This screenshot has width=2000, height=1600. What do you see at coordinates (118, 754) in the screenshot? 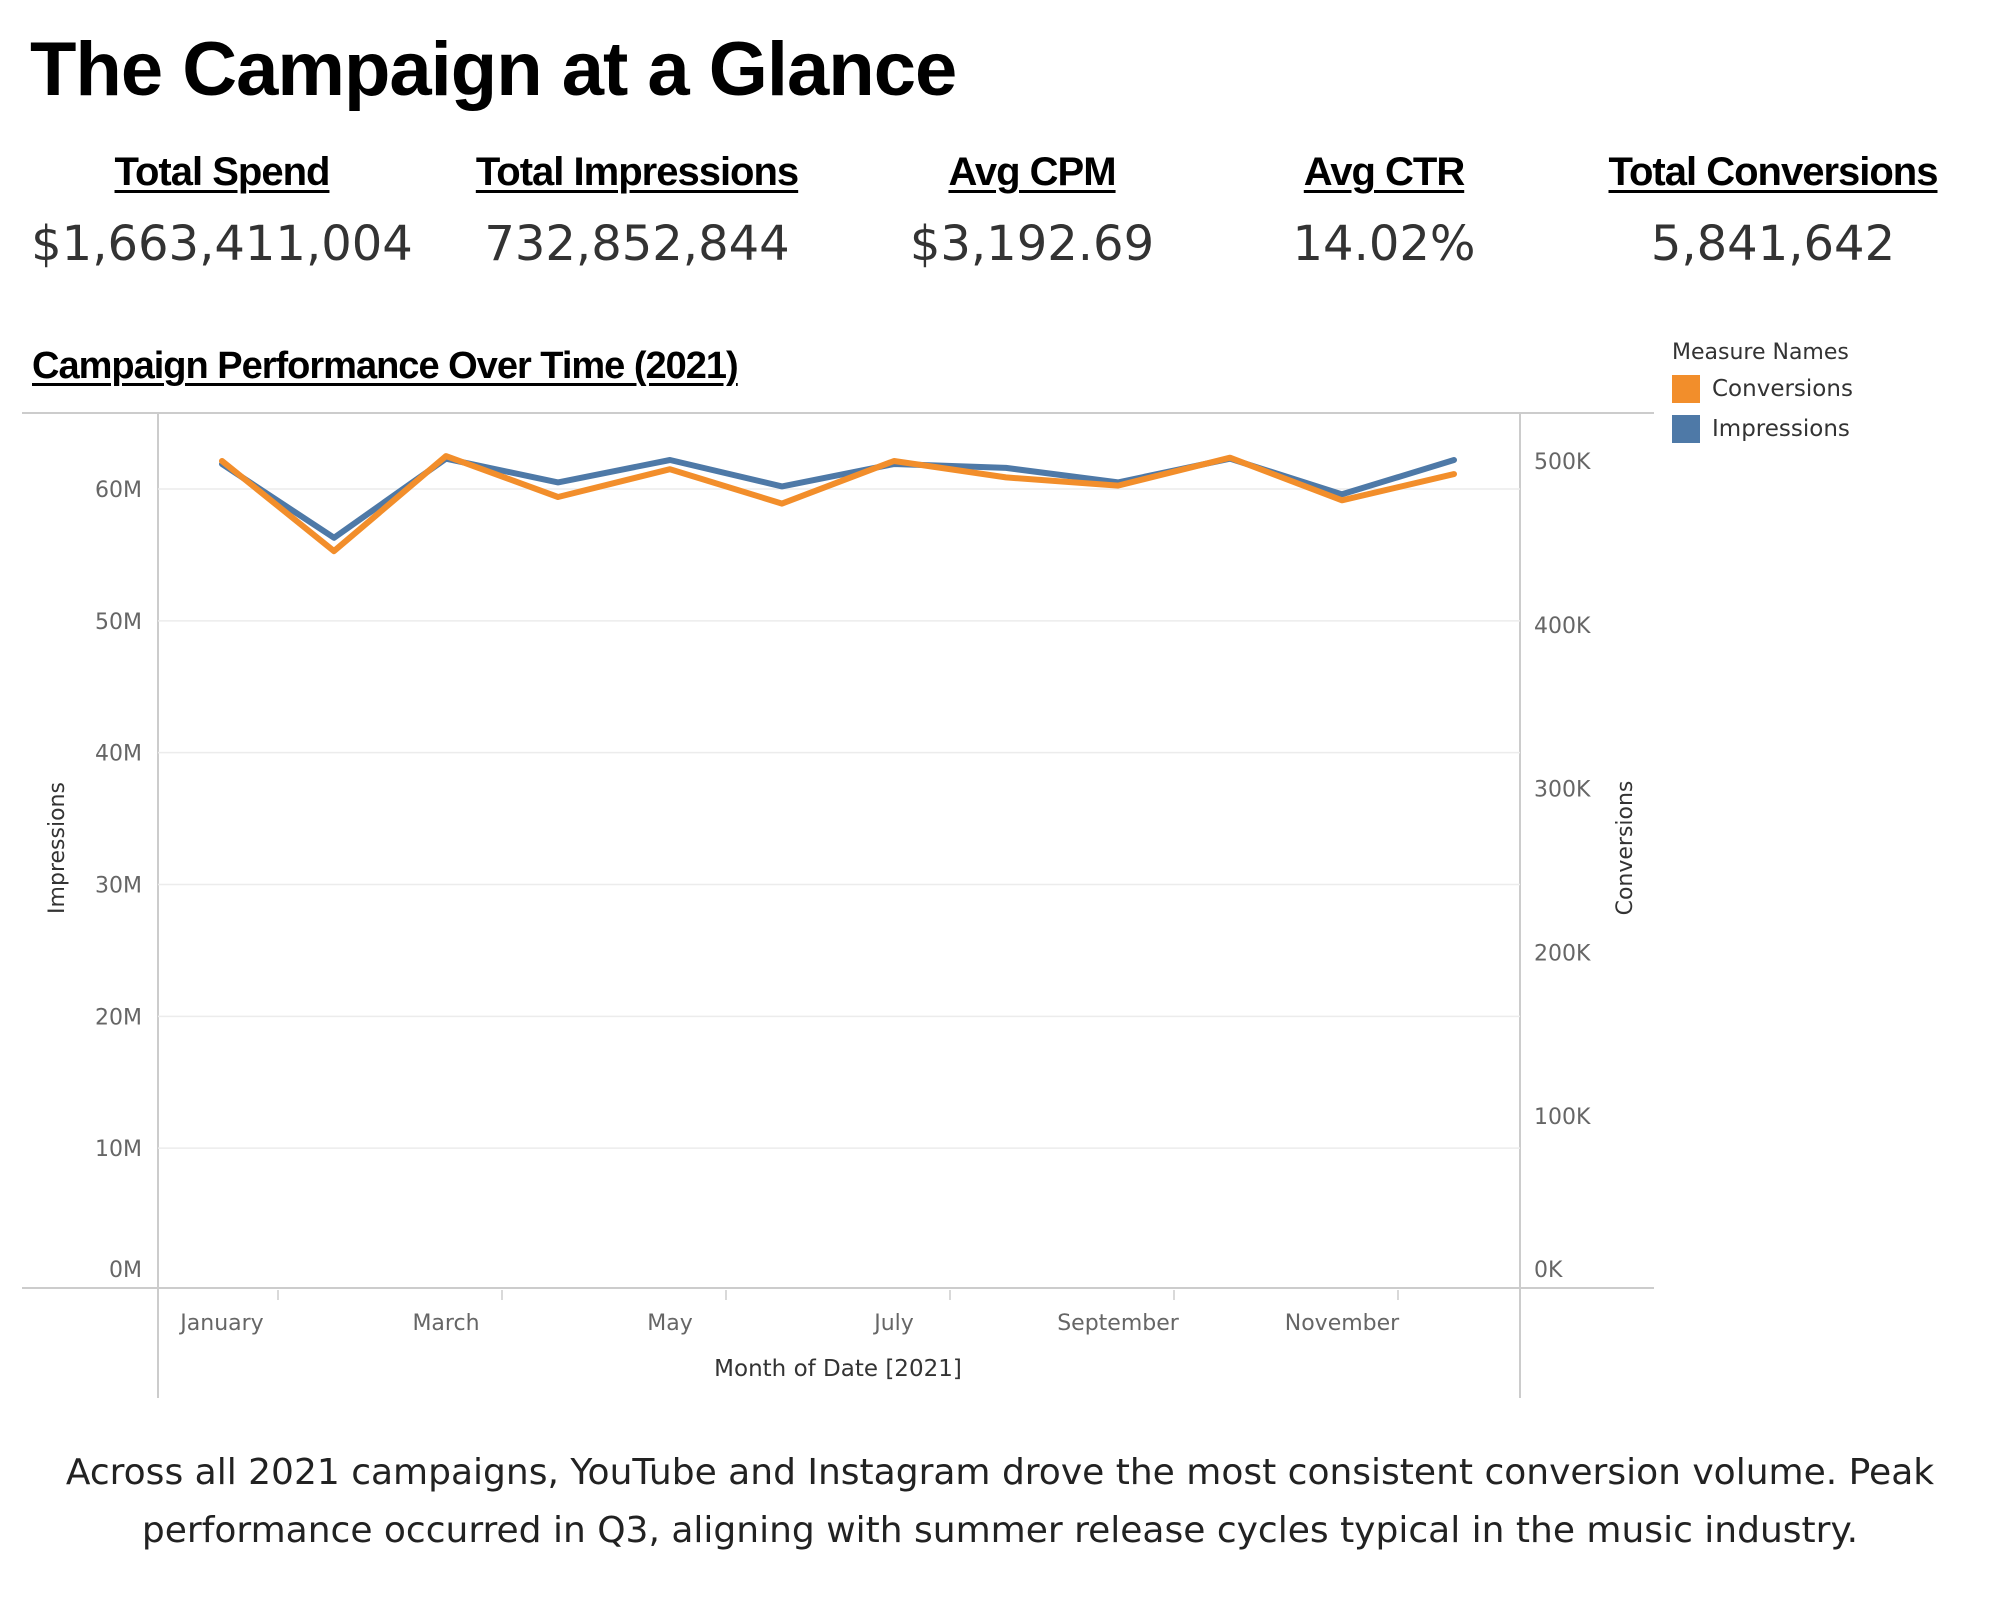
I see `y-left-tick-label: 40M` at bounding box center [118, 754].